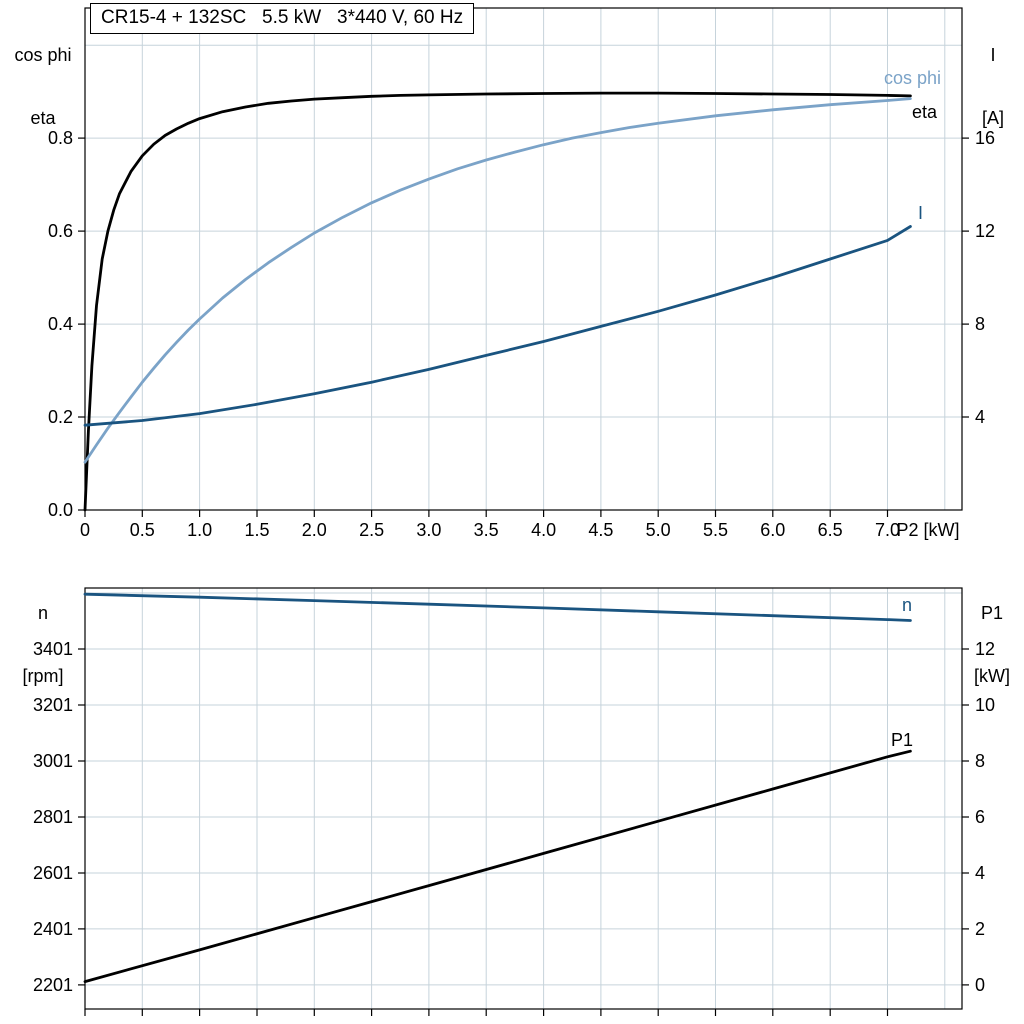  What do you see at coordinates (256, 530) in the screenshot?
I see `x-tick-label: 1.5` at bounding box center [256, 530].